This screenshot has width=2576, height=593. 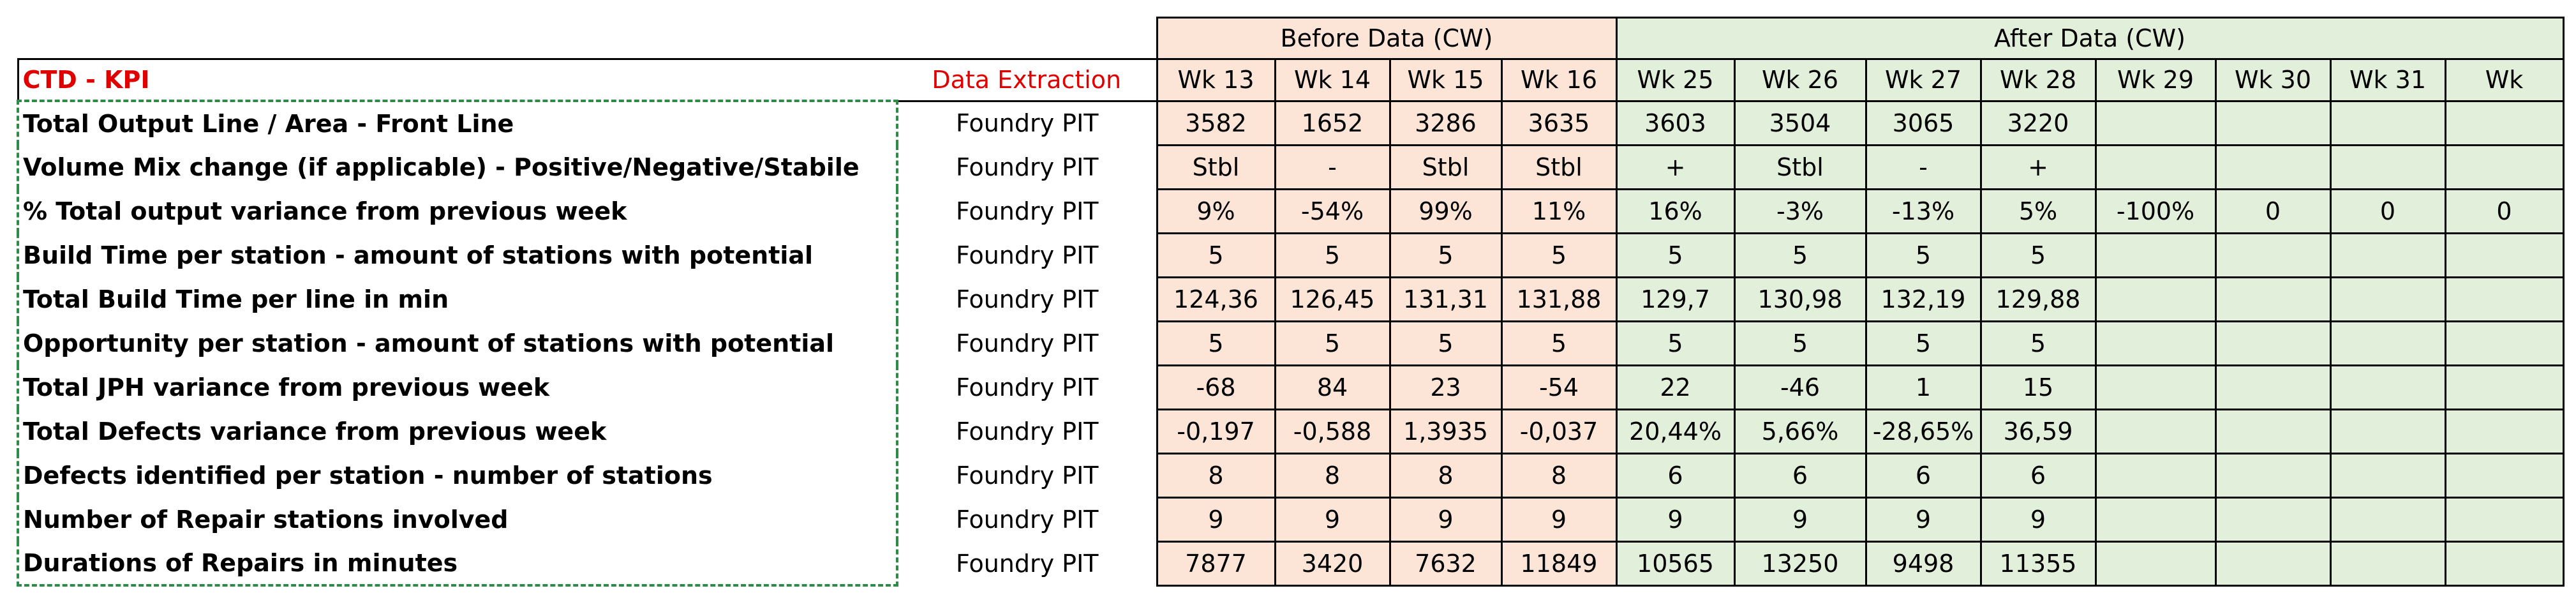 I want to click on kpi-value: 3065, so click(x=1923, y=123).